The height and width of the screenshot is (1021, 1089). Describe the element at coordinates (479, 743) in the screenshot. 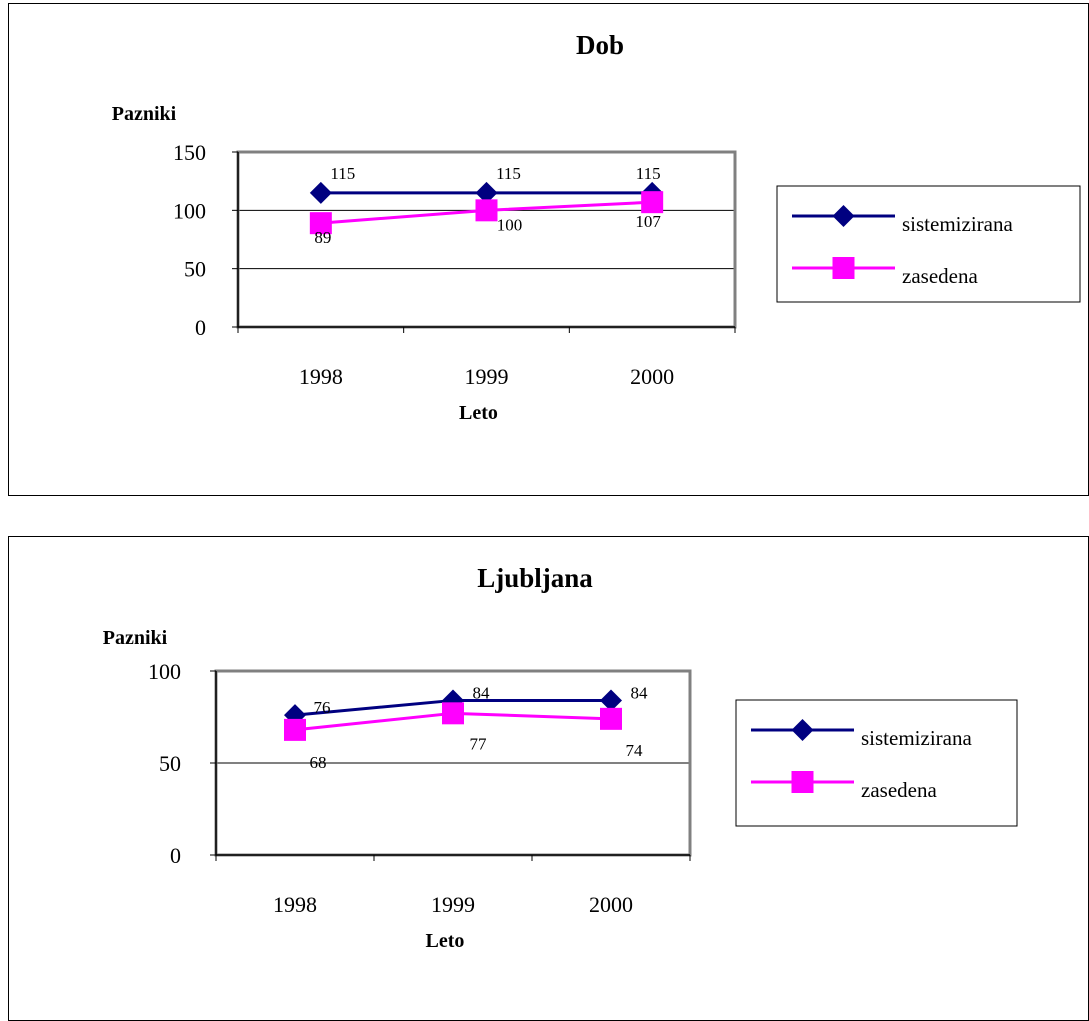

I see `data-label-zasedena: 77` at that location.